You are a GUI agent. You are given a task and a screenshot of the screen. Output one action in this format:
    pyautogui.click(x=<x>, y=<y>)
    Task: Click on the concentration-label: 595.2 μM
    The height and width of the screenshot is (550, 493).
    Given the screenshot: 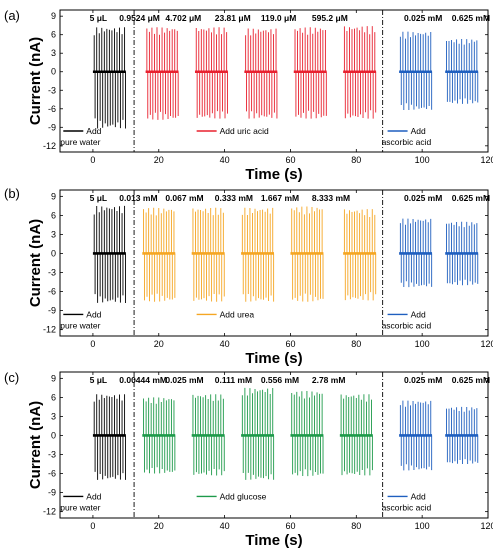 What is the action you would take?
    pyautogui.click(x=330, y=18)
    